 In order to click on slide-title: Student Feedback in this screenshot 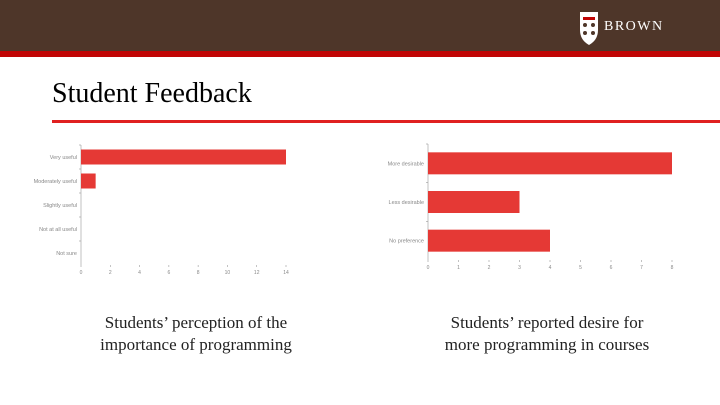, I will do `click(152, 93)`.